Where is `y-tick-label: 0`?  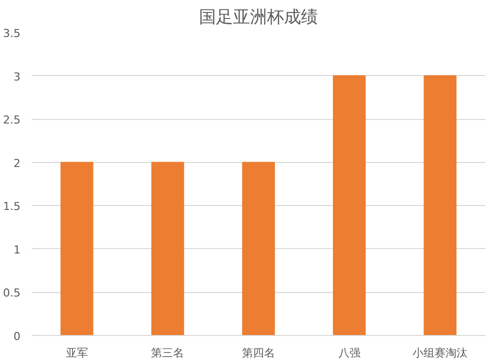
y-tick-label: 0 is located at coordinates (17, 336).